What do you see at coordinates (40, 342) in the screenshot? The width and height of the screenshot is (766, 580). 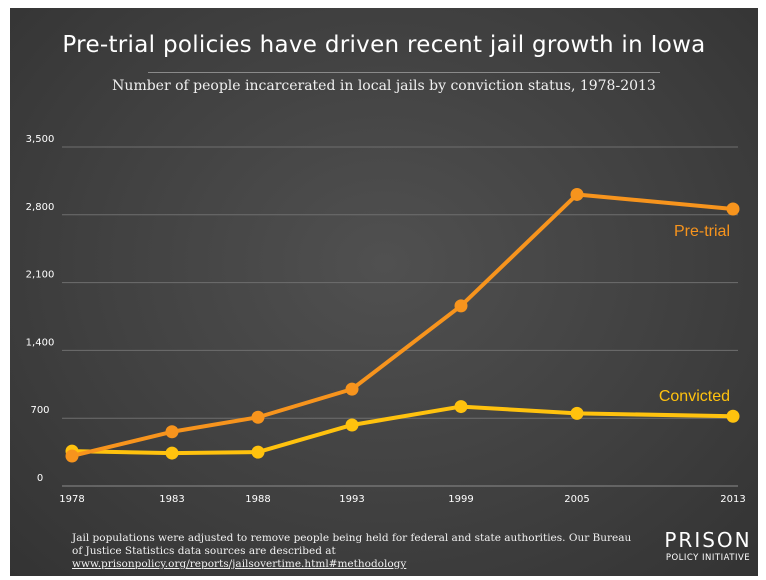 I see `y-tick-label: 1,400` at bounding box center [40, 342].